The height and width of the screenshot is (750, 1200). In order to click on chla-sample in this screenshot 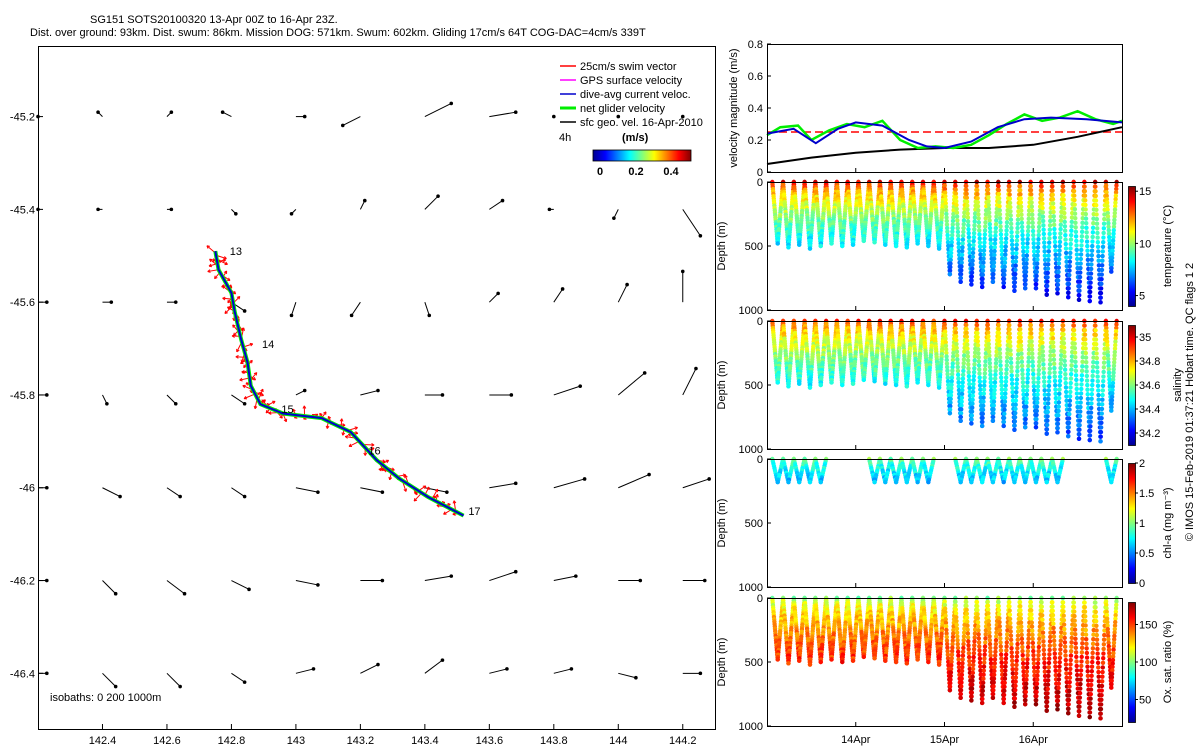, I will do `click(960, 482)`.